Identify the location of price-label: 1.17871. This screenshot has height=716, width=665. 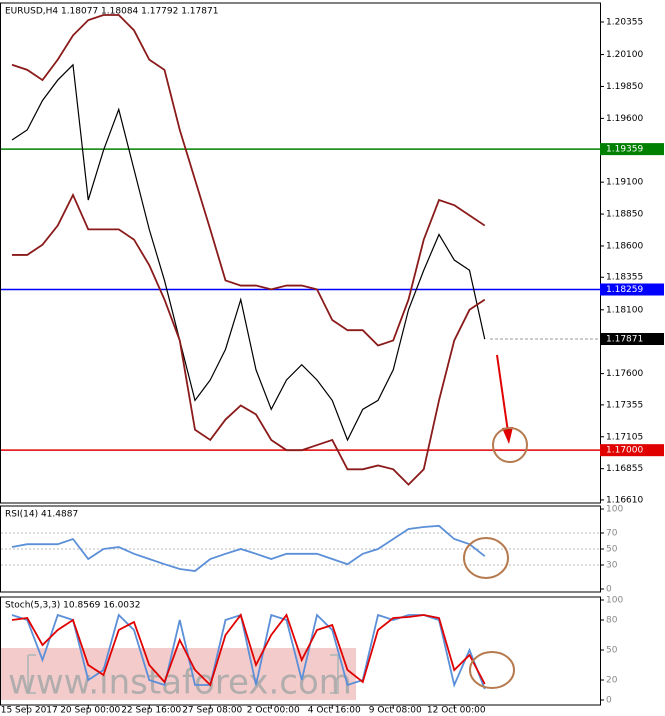
(624, 340).